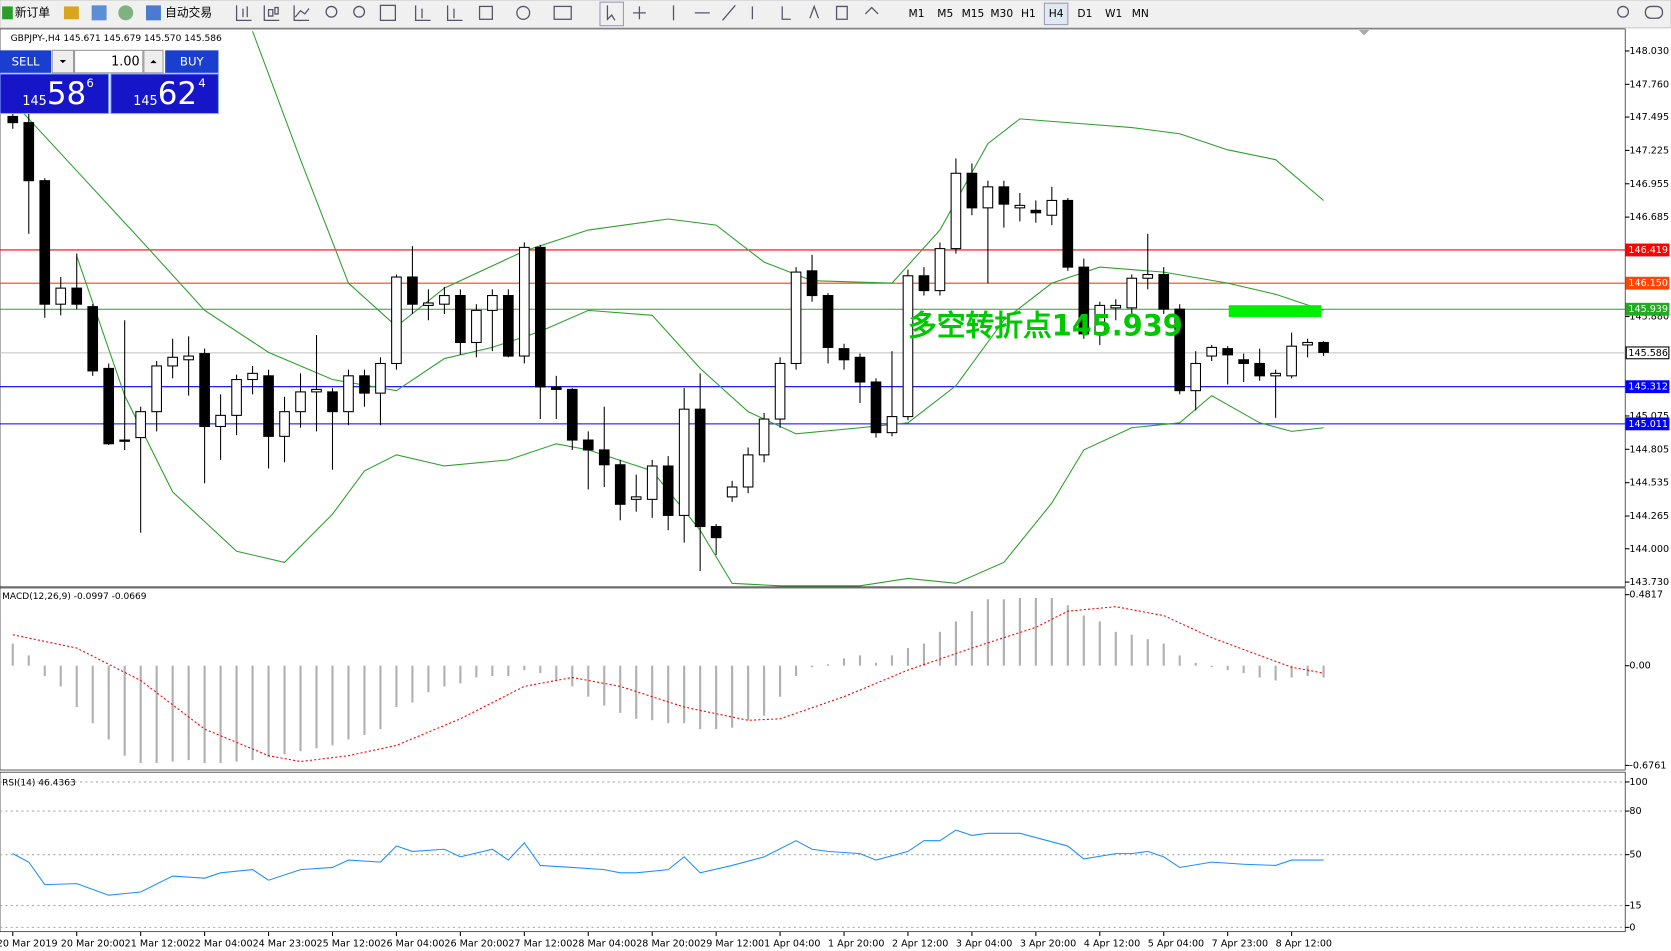 The width and height of the screenshot is (1671, 951). I want to click on tile-icon, so click(388, 12).